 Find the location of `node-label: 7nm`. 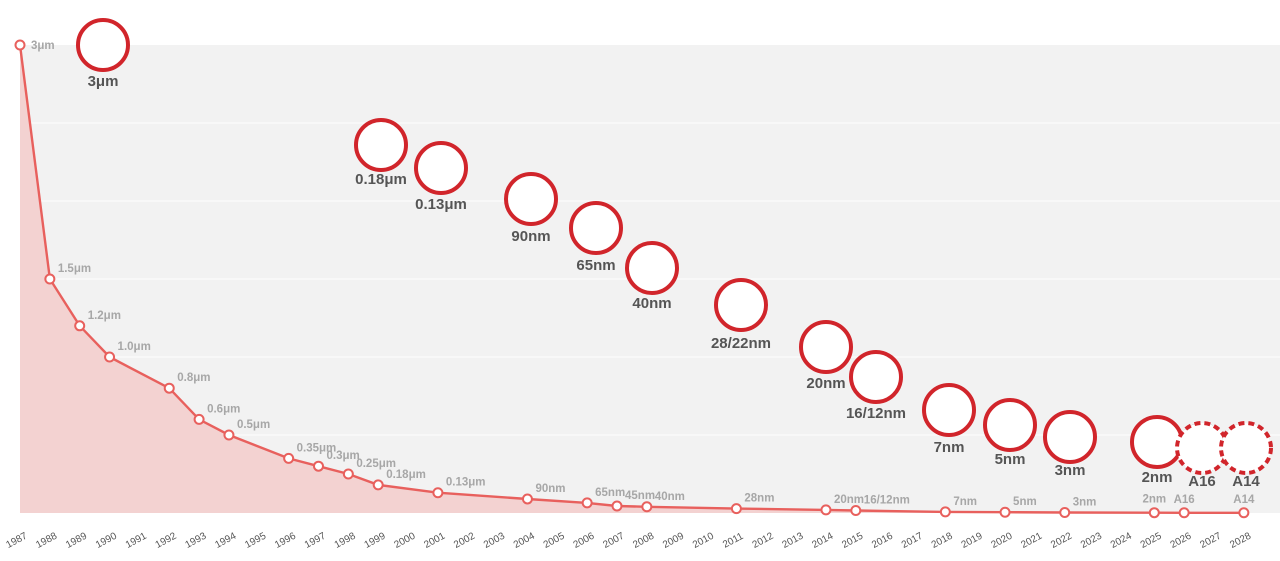

node-label: 7nm is located at coordinates (949, 447).